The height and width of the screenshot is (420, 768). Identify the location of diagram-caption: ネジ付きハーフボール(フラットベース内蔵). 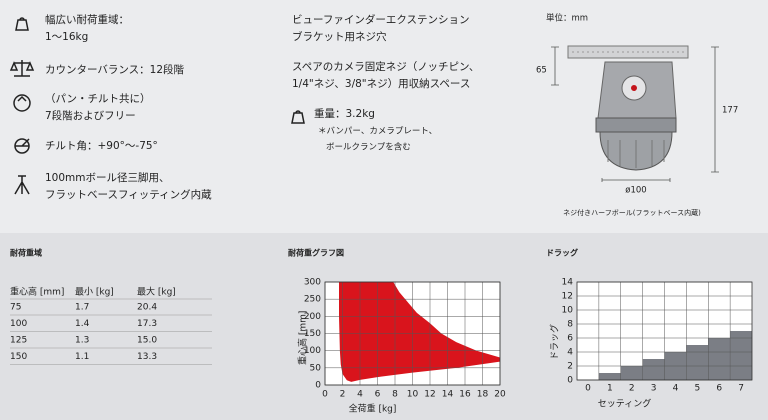
(632, 212).